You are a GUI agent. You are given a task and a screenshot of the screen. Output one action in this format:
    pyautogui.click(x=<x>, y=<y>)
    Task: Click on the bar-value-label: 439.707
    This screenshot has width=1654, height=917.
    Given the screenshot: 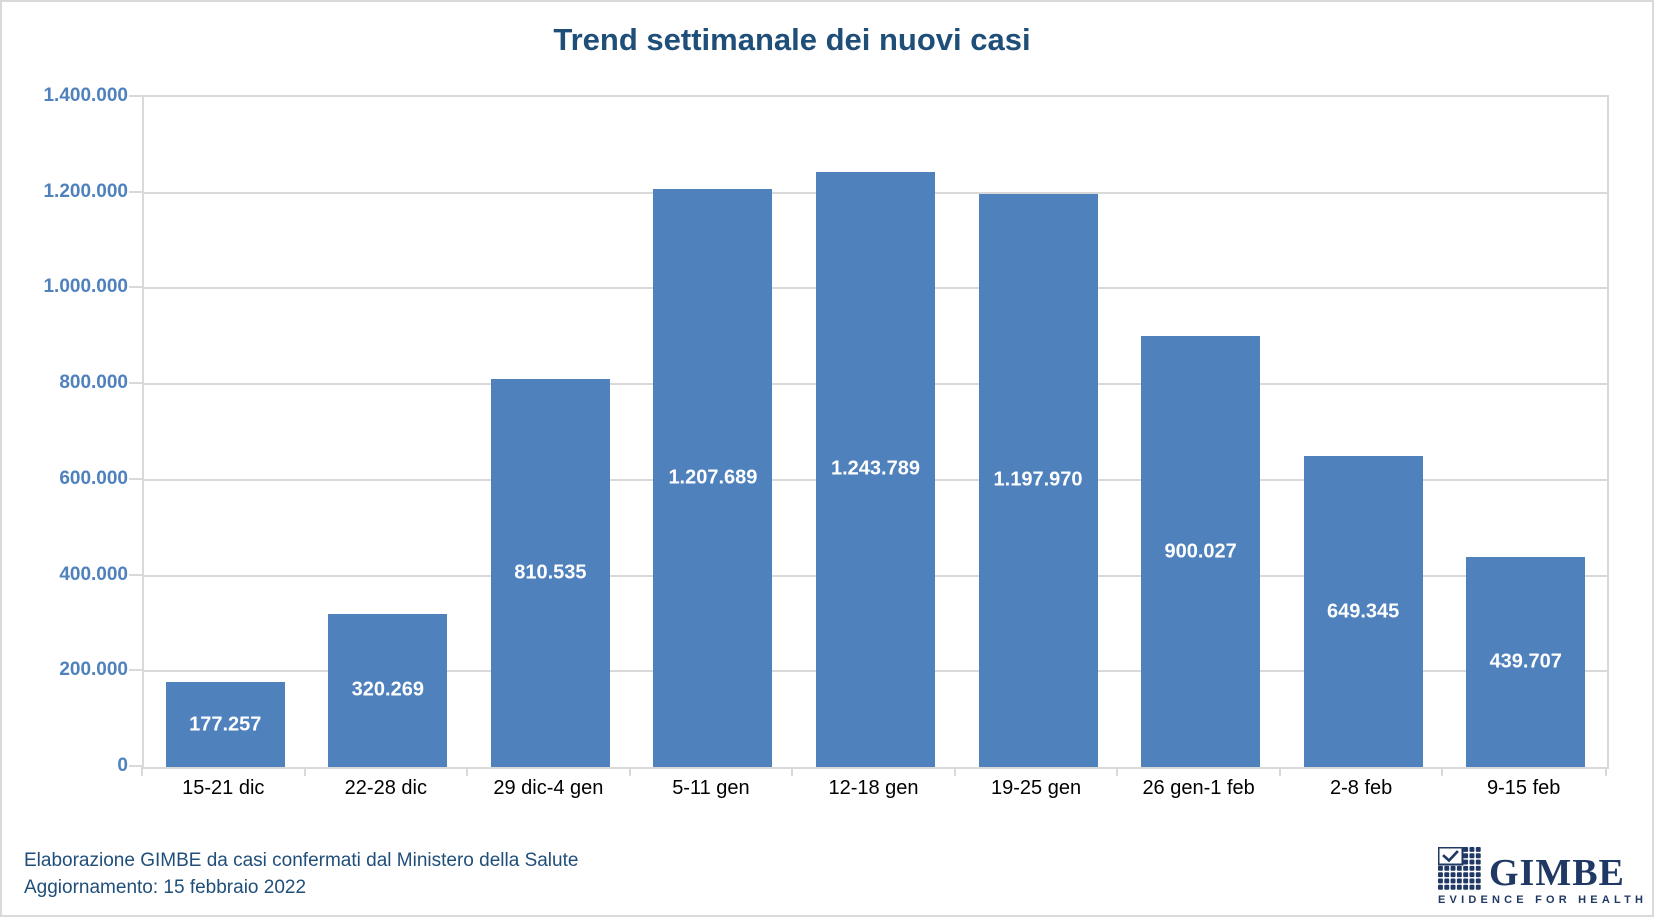 What is the action you would take?
    pyautogui.click(x=1525, y=661)
    